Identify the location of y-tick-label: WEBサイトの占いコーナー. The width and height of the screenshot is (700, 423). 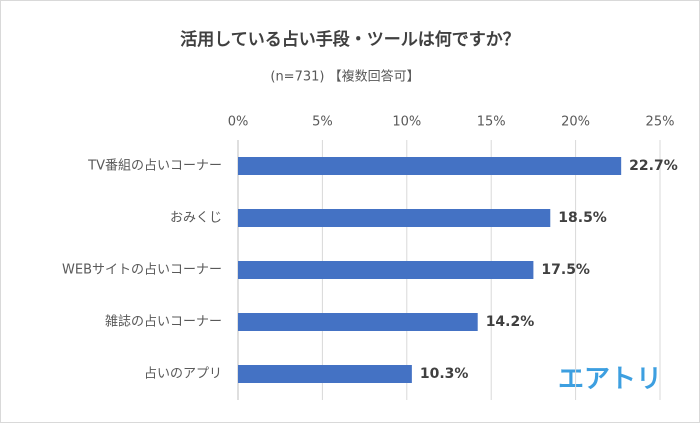
(142, 270).